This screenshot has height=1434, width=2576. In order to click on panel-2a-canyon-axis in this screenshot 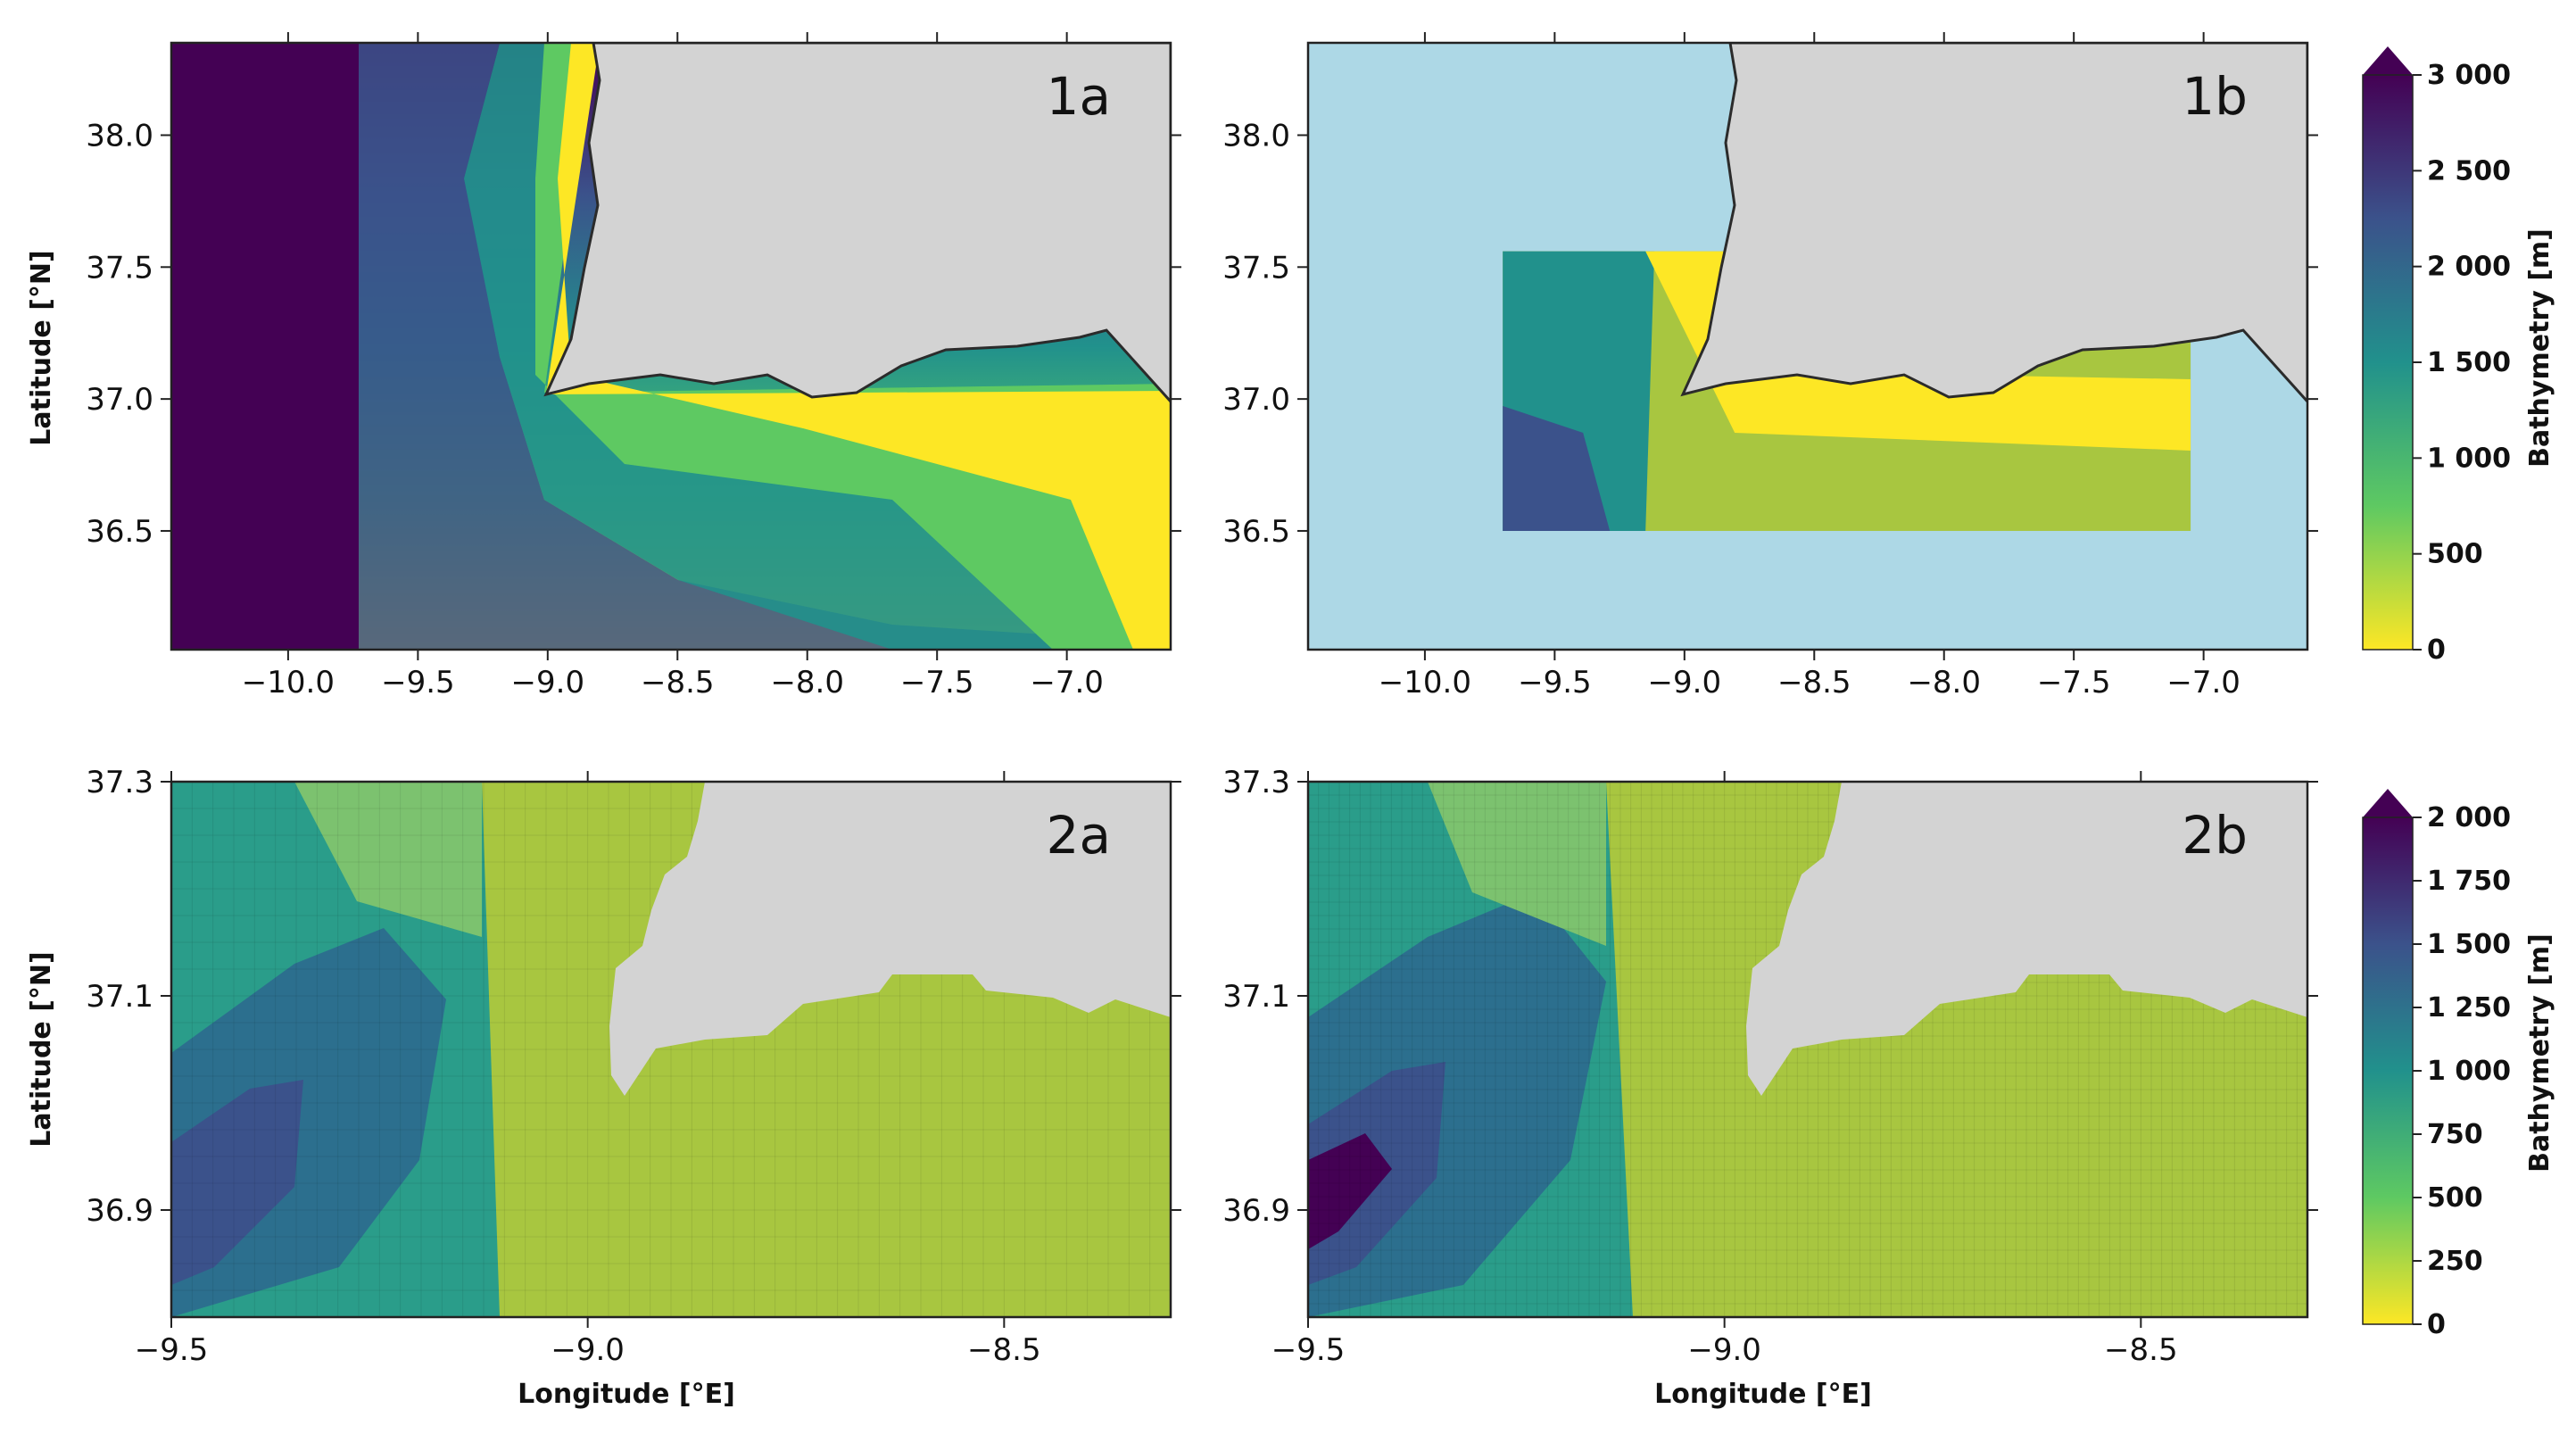, I will do `click(237, 1182)`.